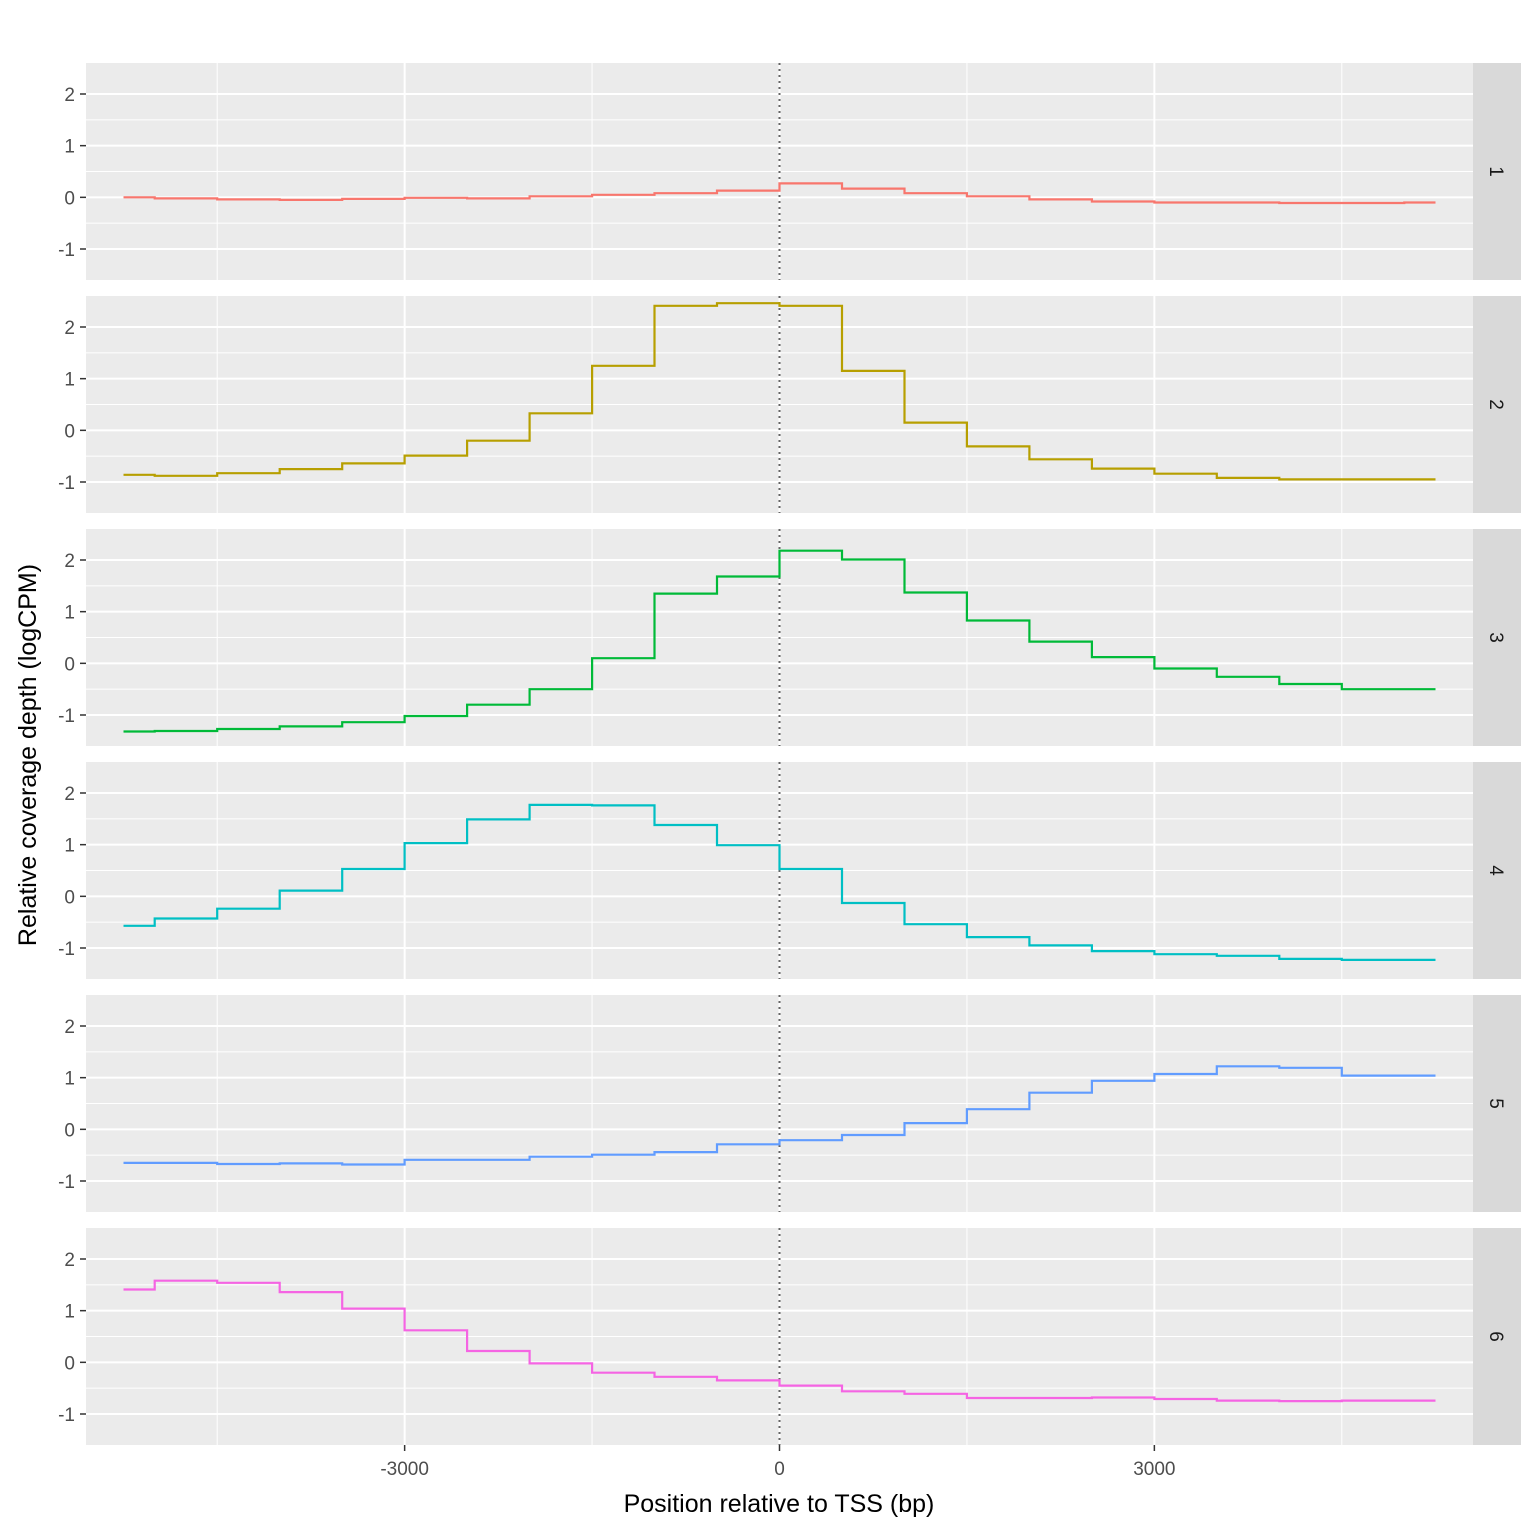 The width and height of the screenshot is (1536, 1536). I want to click on series-4-step-line, so click(779, 882).